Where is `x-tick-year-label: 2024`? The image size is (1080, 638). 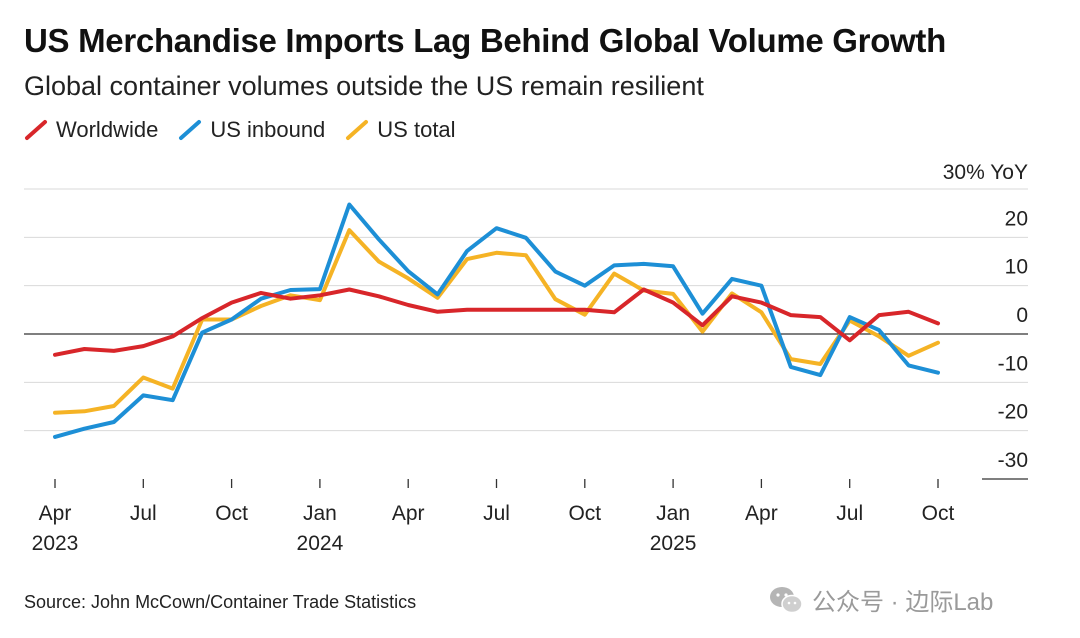
x-tick-year-label: 2024 is located at coordinates (320, 543).